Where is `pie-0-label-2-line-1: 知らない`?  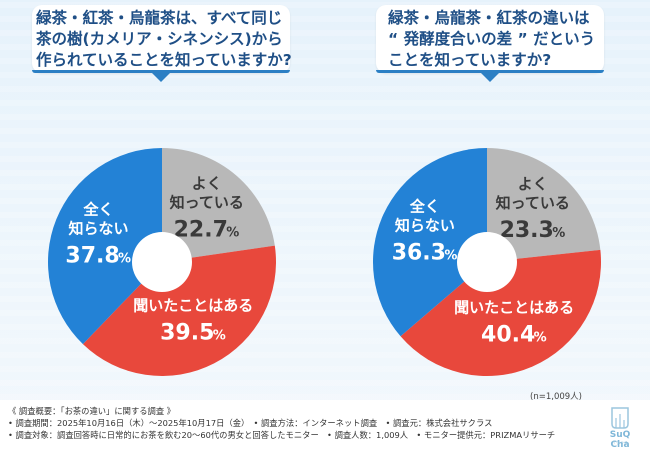 pie-0-label-2-line-1: 知らない is located at coordinates (99, 228).